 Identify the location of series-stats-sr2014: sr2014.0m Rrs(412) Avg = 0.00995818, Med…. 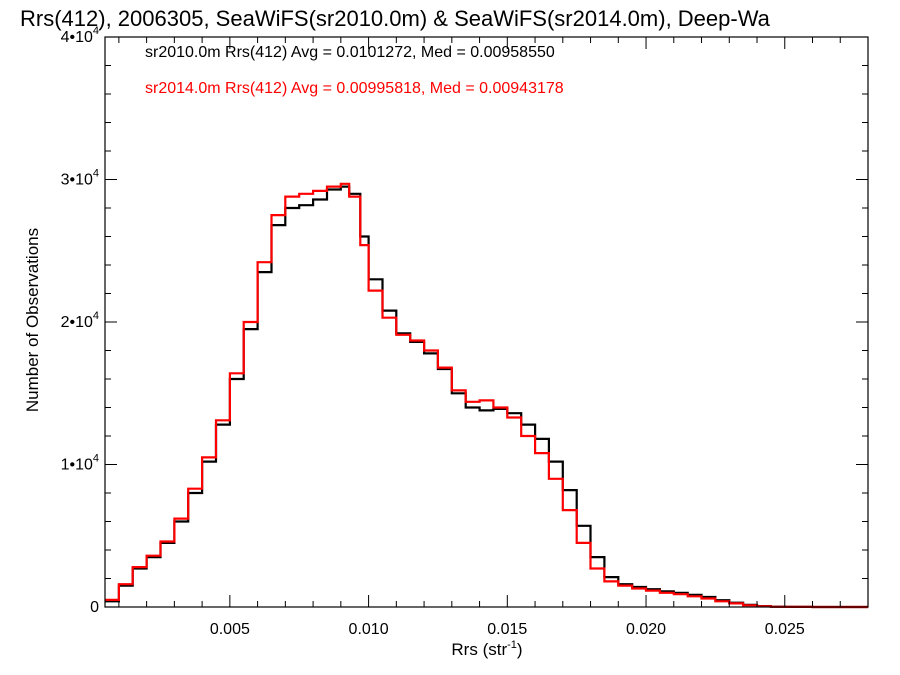
(354, 88).